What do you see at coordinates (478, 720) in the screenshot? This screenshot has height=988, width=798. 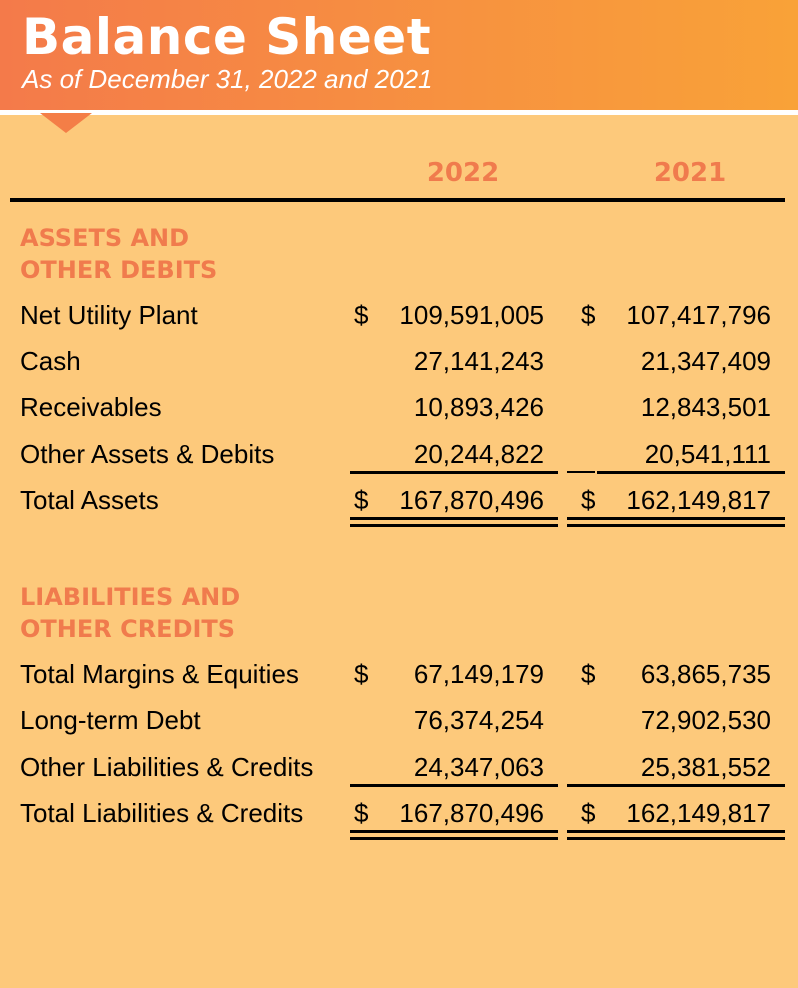 I see `value-2022: 76,374,254` at bounding box center [478, 720].